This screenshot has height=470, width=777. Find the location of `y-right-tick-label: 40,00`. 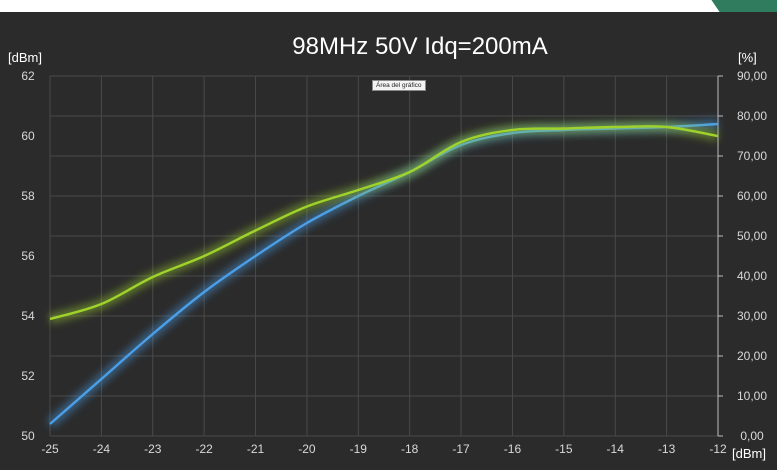

y-right-tick-label: 40,00 is located at coordinates (752, 276).